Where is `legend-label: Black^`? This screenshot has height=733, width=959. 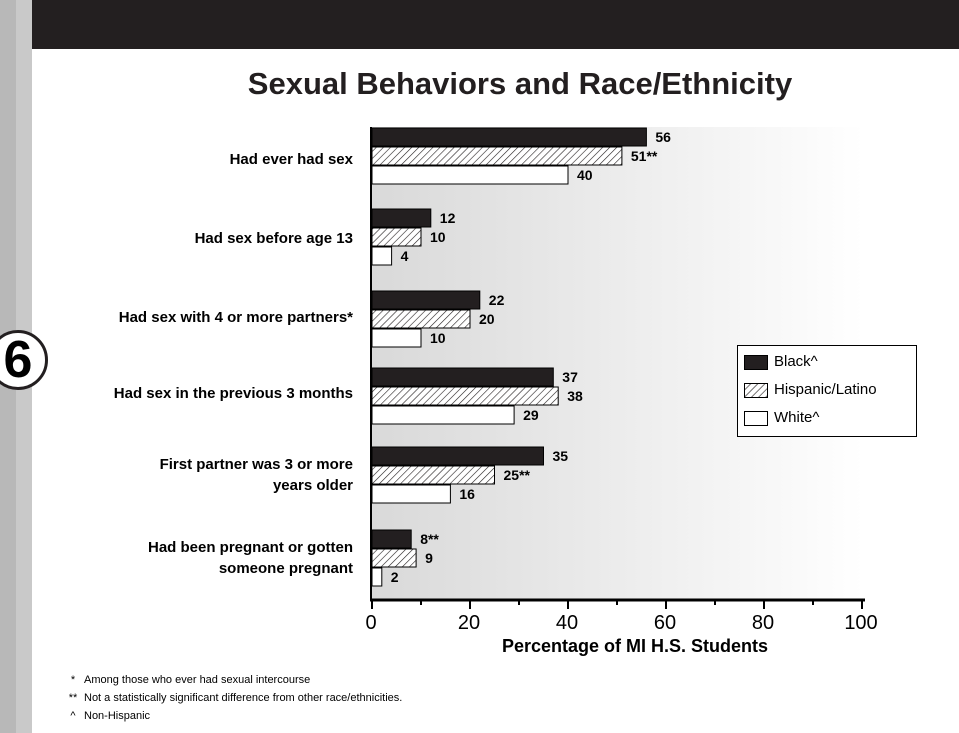 legend-label: Black^ is located at coordinates (796, 361).